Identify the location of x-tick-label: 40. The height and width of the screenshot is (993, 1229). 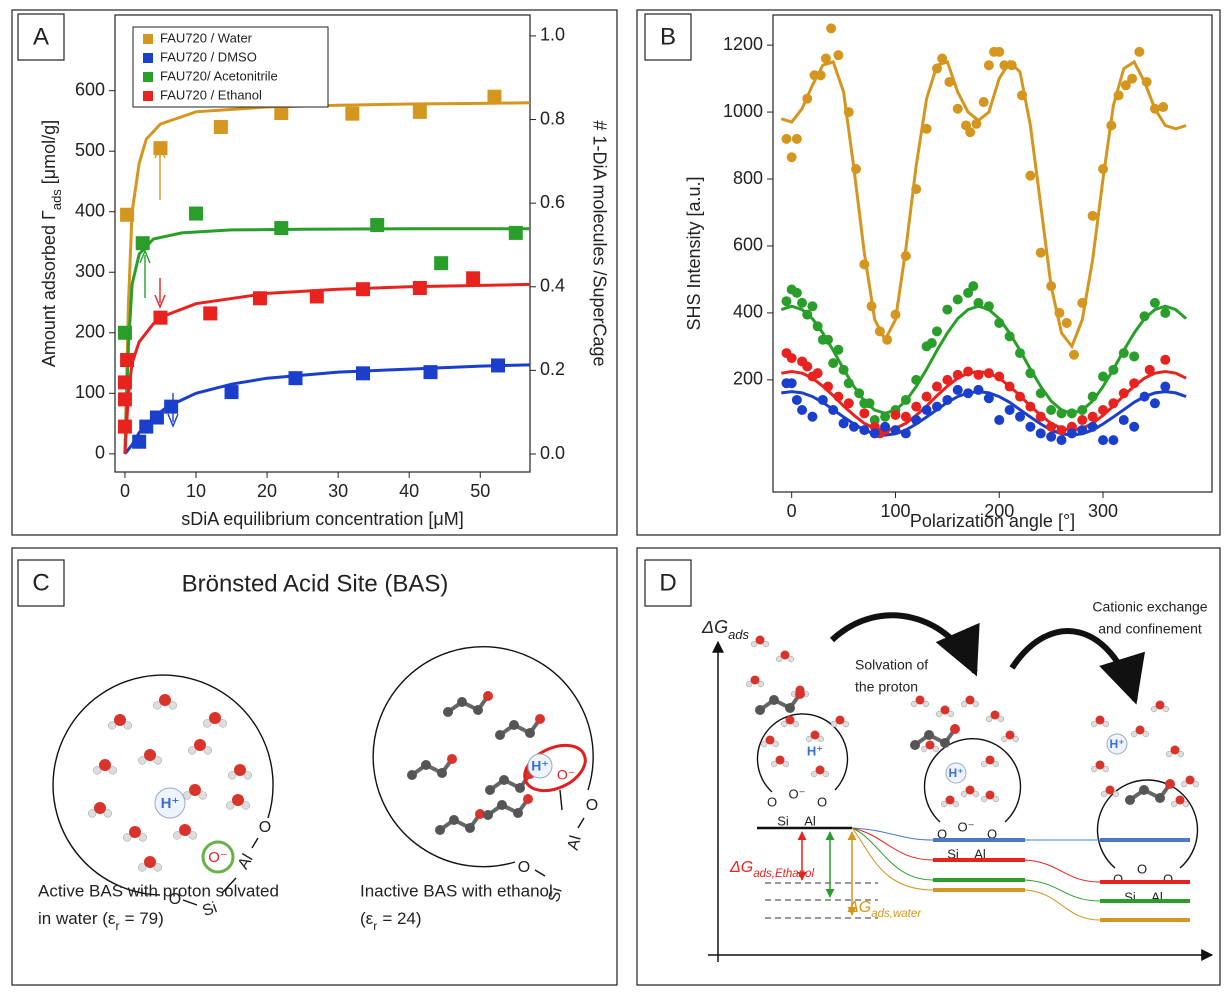
(409, 491).